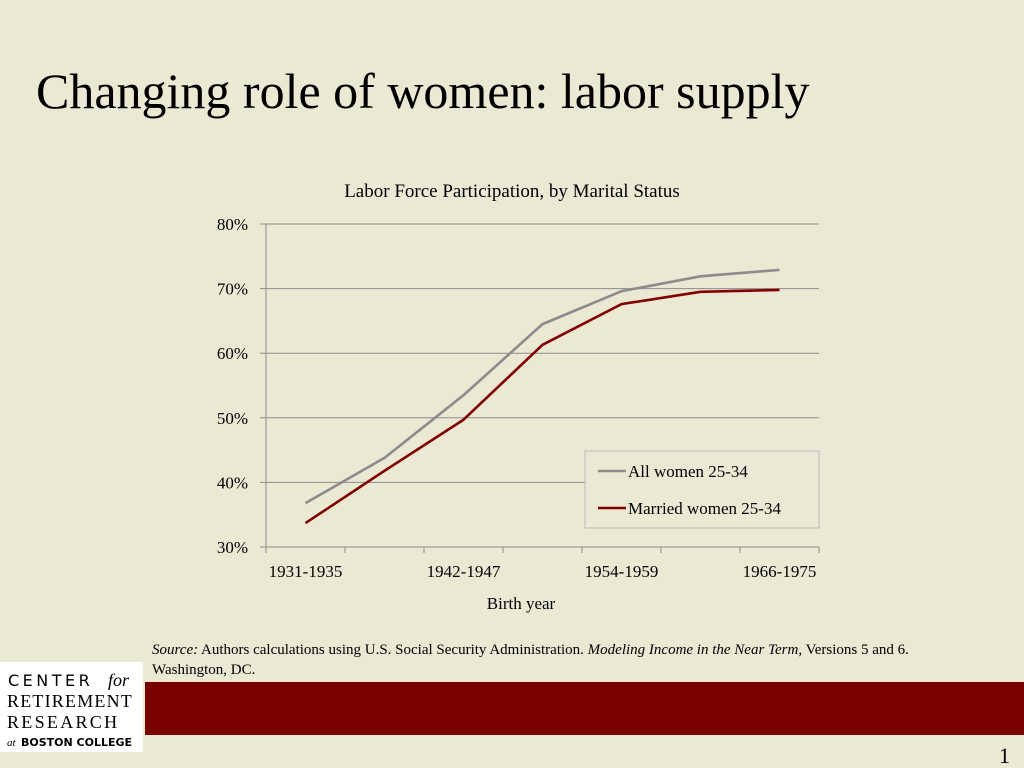 The image size is (1024, 768). Describe the element at coordinates (232, 547) in the screenshot. I see `y-tick-label: 30%` at that location.